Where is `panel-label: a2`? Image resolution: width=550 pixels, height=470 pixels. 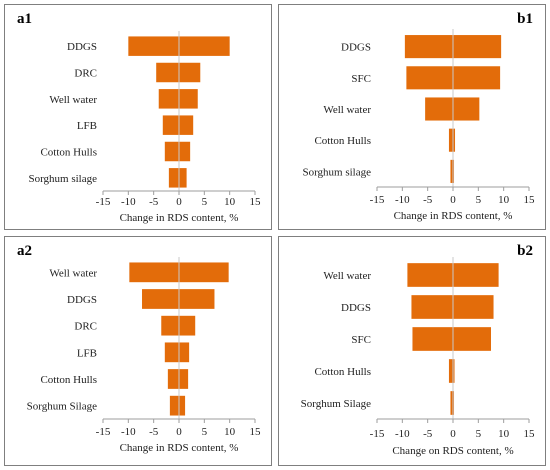
panel-label: a2 is located at coordinates (24, 251).